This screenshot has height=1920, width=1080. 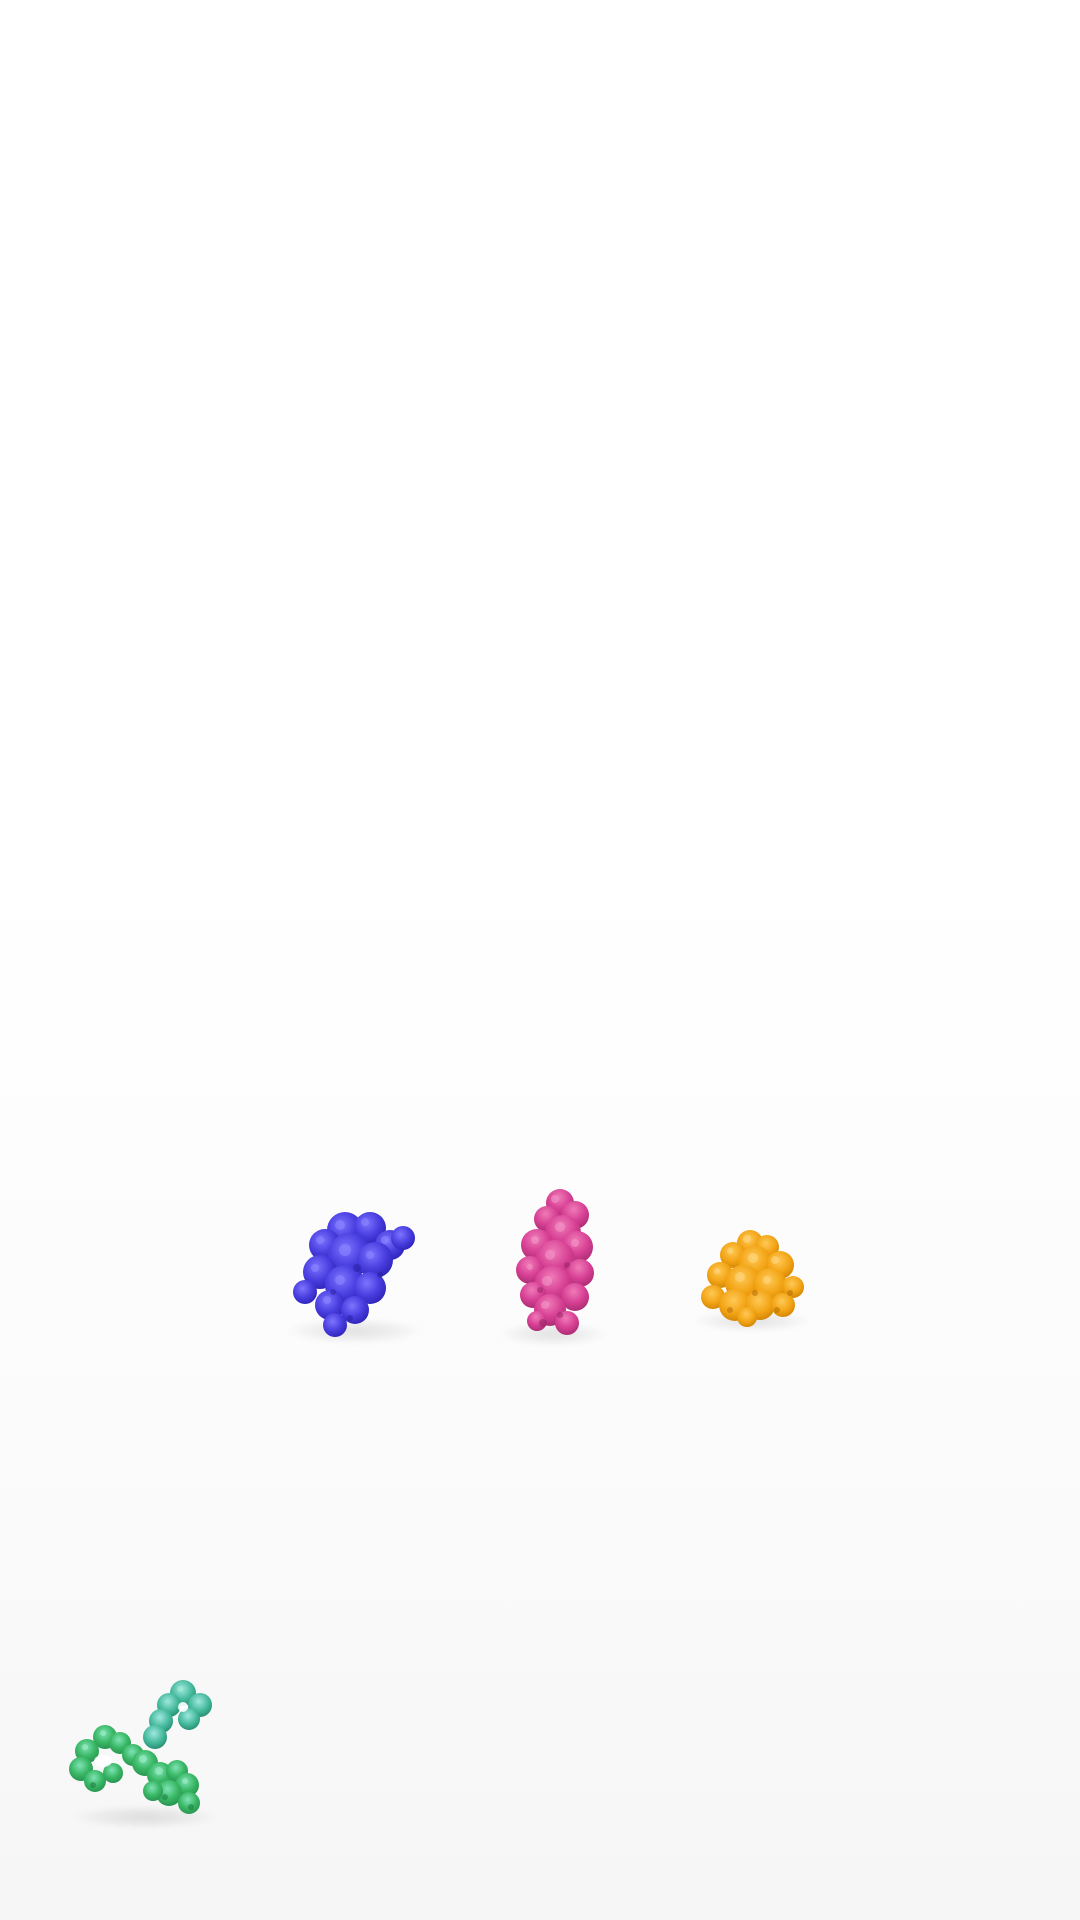 What do you see at coordinates (752, 1278) in the screenshot?
I see `orange-protein-illustration` at bounding box center [752, 1278].